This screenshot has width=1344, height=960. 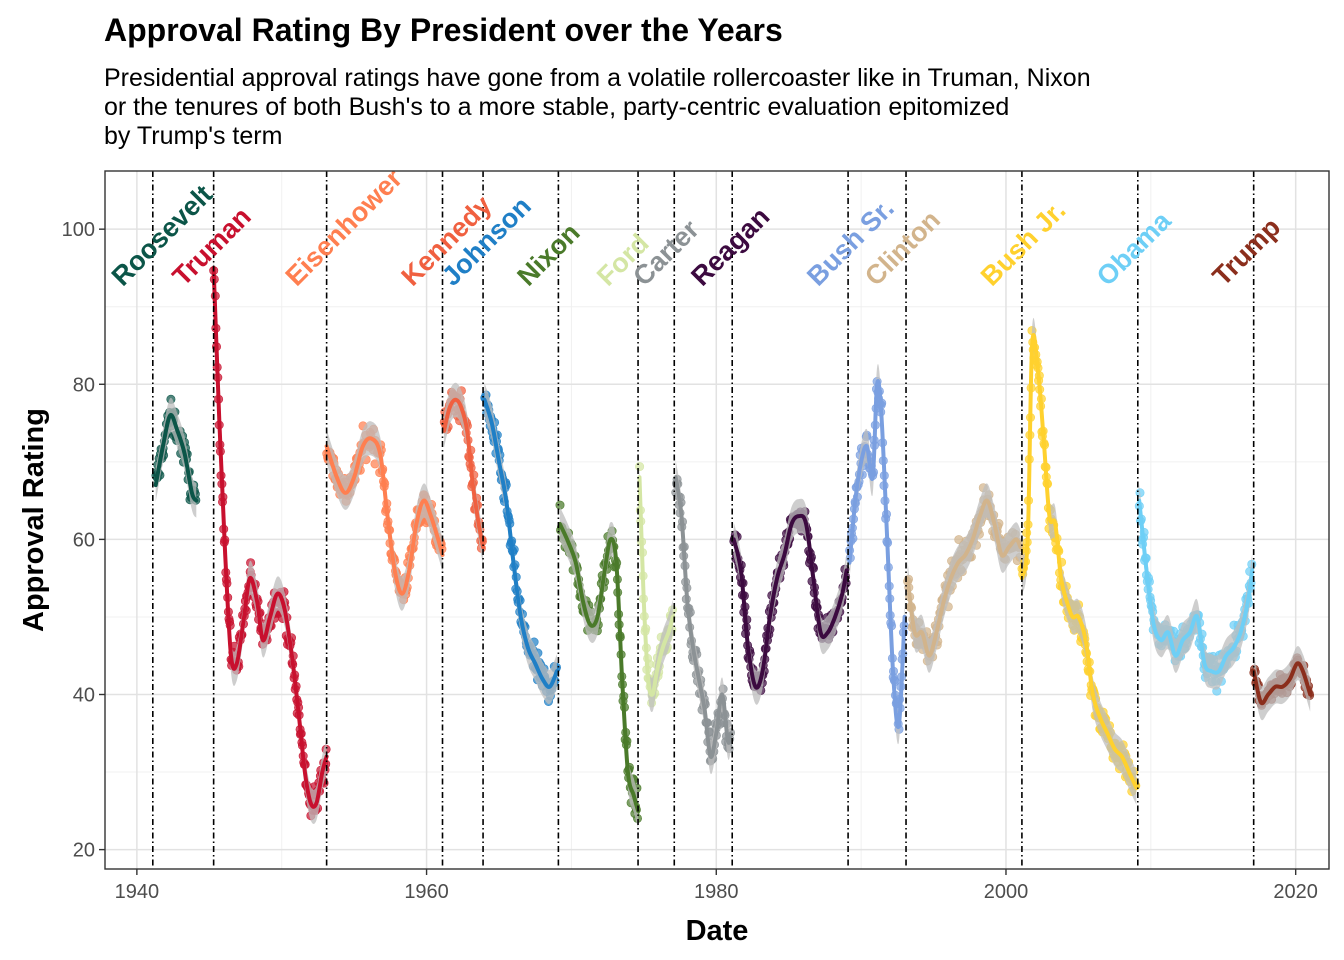 What do you see at coordinates (84, 696) in the screenshot?
I see `y-tick-label: 40` at bounding box center [84, 696].